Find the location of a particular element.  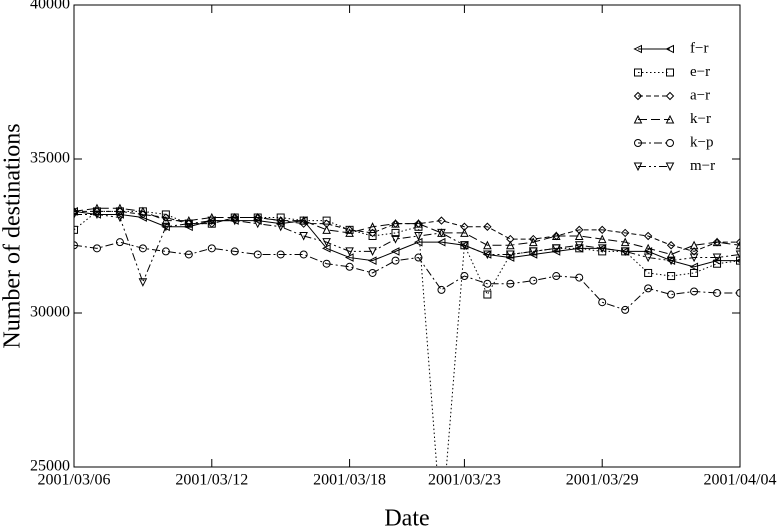

x-axis-title: Date is located at coordinates (406, 518).